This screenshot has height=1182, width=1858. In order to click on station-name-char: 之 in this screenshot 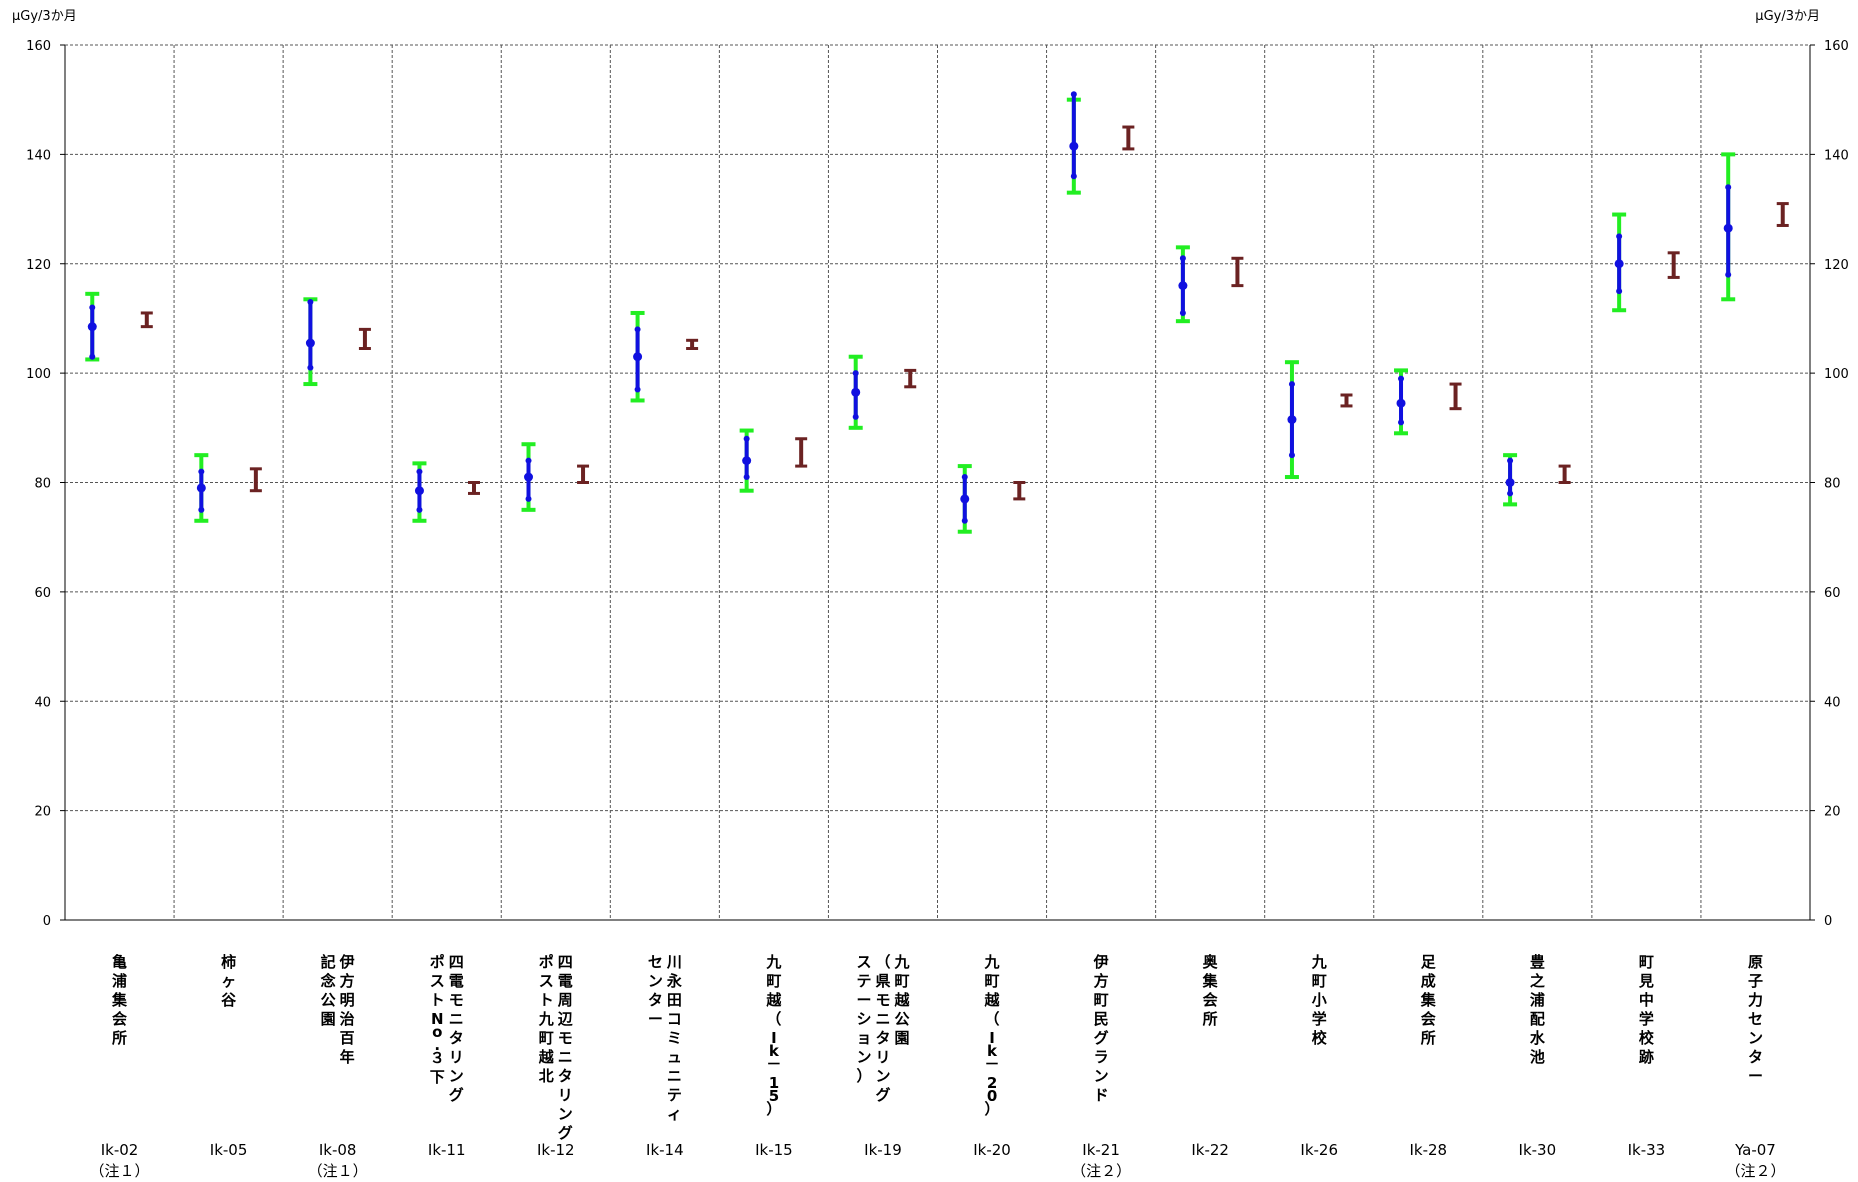, I will do `click(1537, 981)`.